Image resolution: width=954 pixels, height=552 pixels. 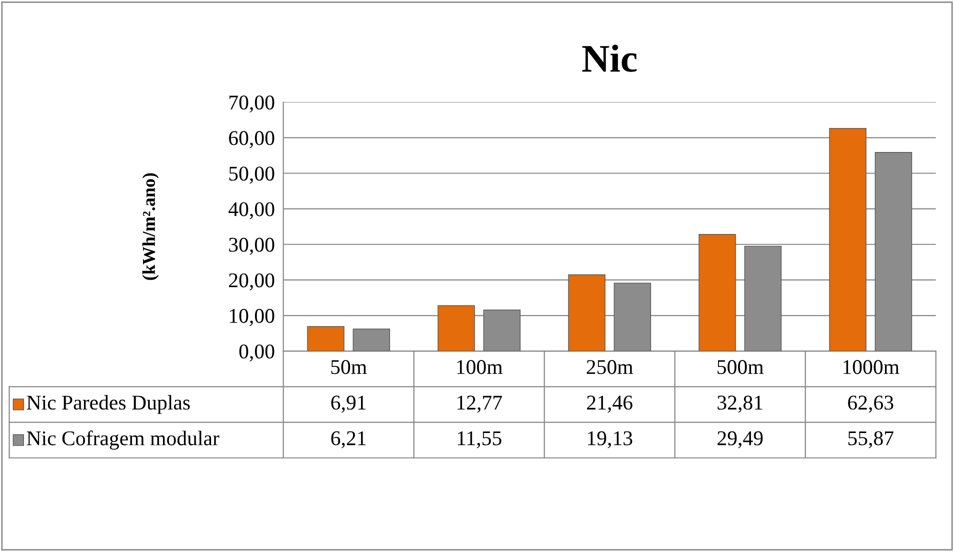 What do you see at coordinates (349, 367) in the screenshot?
I see `x-tick-label: 50m` at bounding box center [349, 367].